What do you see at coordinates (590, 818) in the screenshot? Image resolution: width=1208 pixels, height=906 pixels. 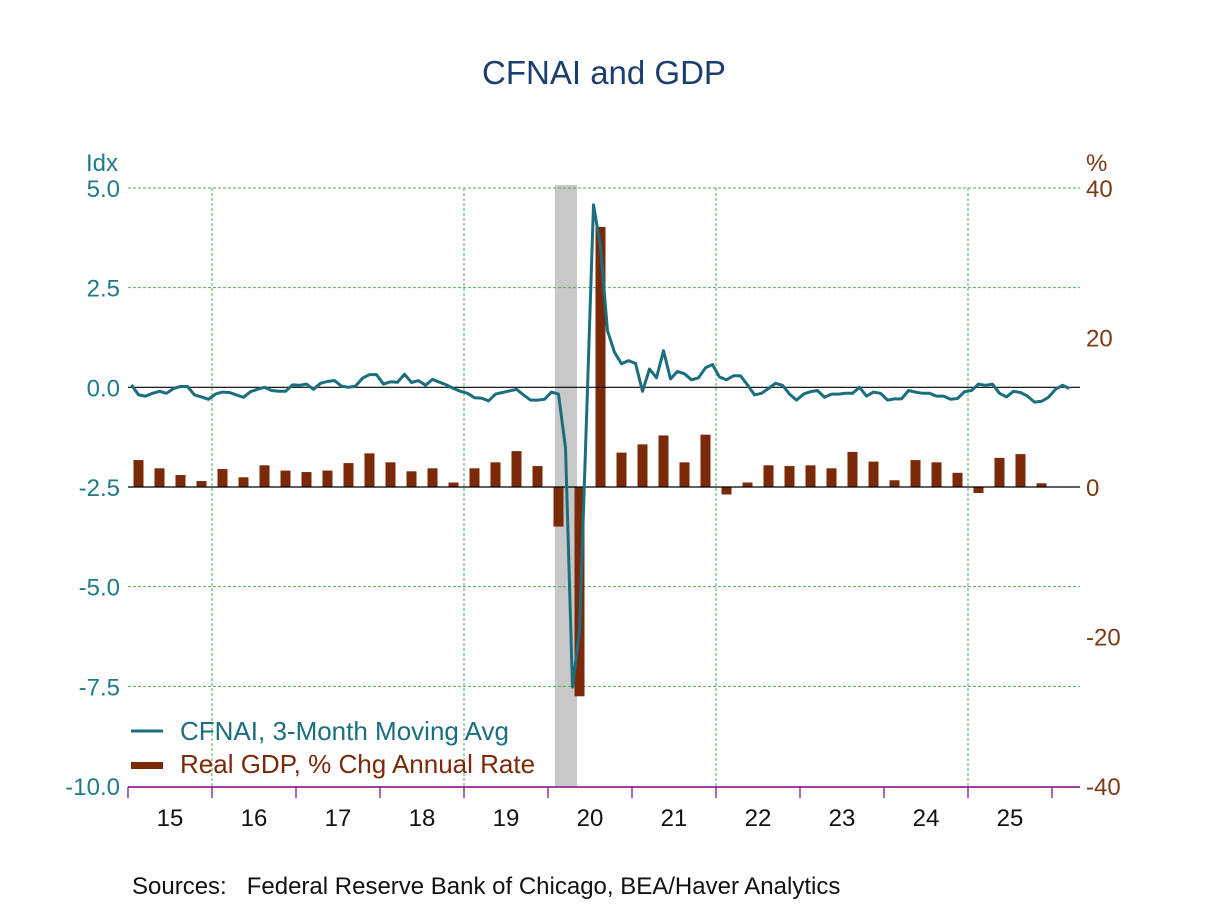 I see `x-tick-label: 20` at bounding box center [590, 818].